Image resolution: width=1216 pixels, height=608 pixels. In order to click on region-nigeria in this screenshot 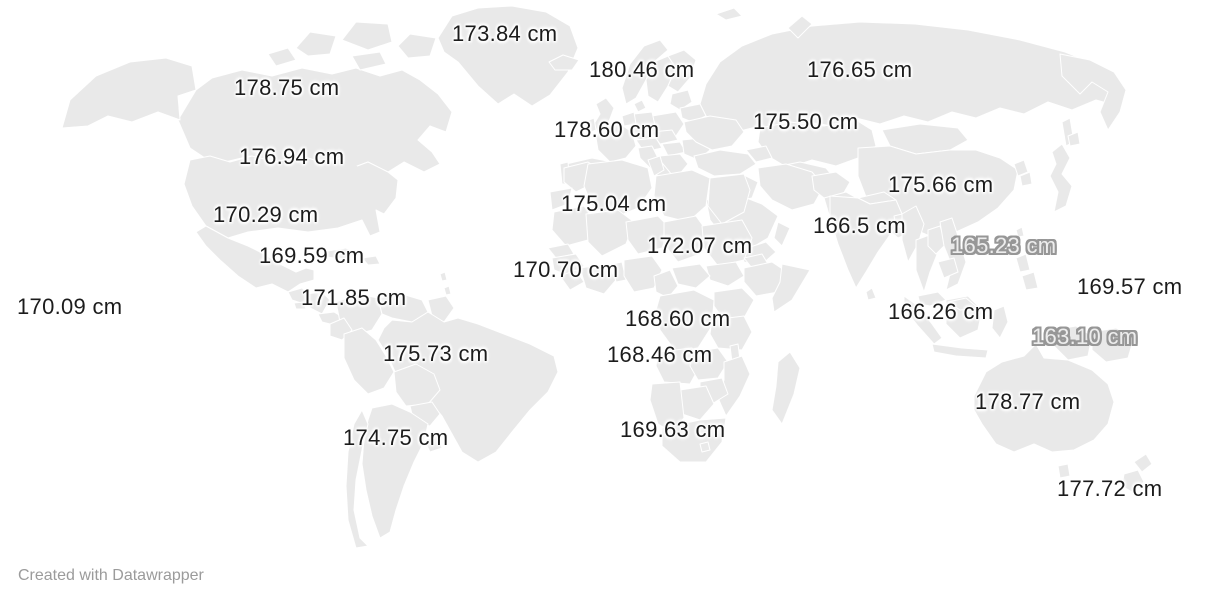, I will do `click(643, 274)`.